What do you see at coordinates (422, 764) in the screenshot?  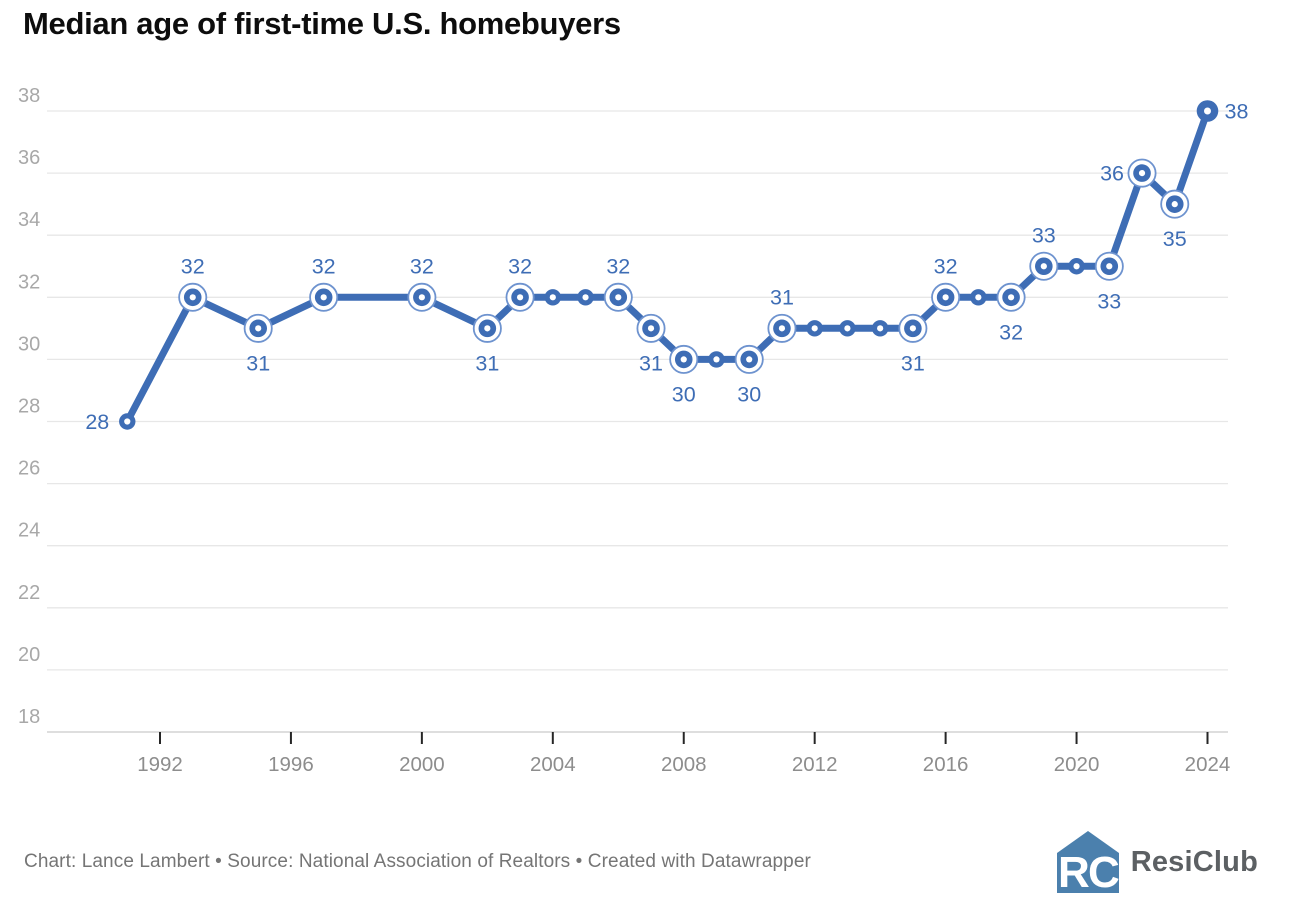 I see `svg-text: 2000` at bounding box center [422, 764].